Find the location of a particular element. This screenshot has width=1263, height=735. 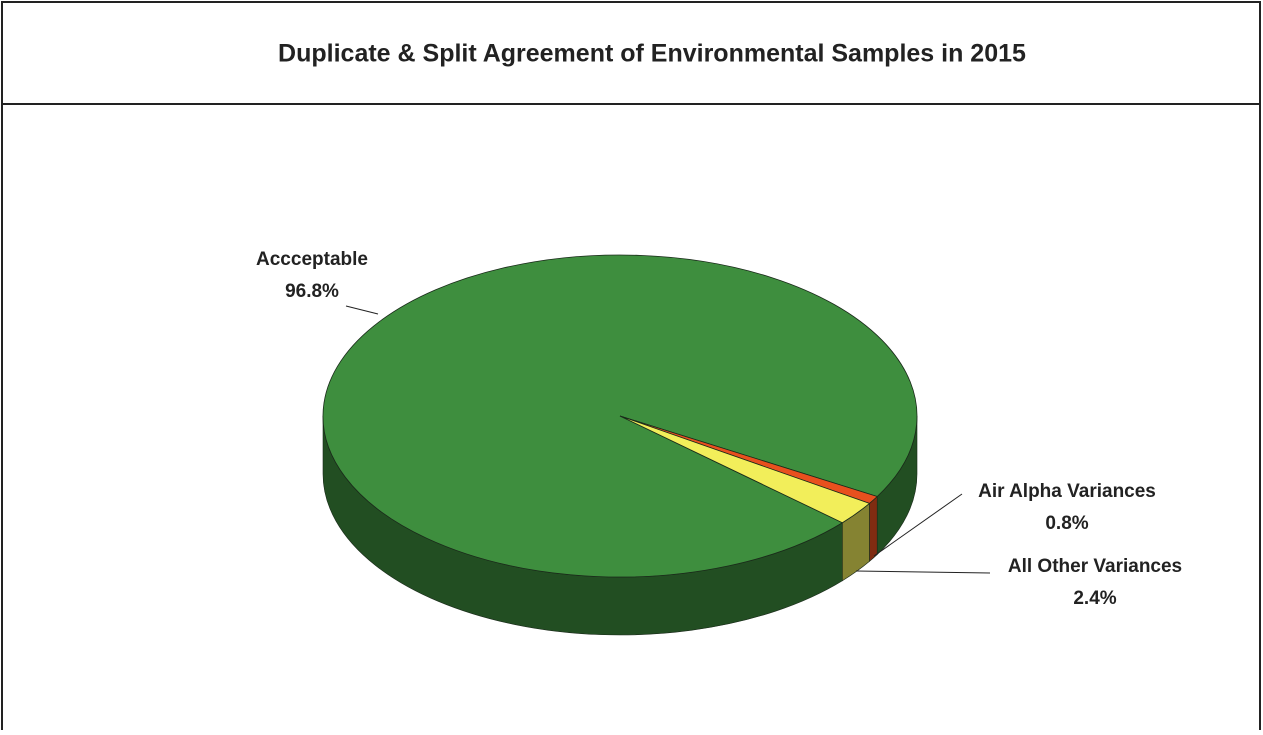

slice-value-label: 2.4% is located at coordinates (1094, 598).